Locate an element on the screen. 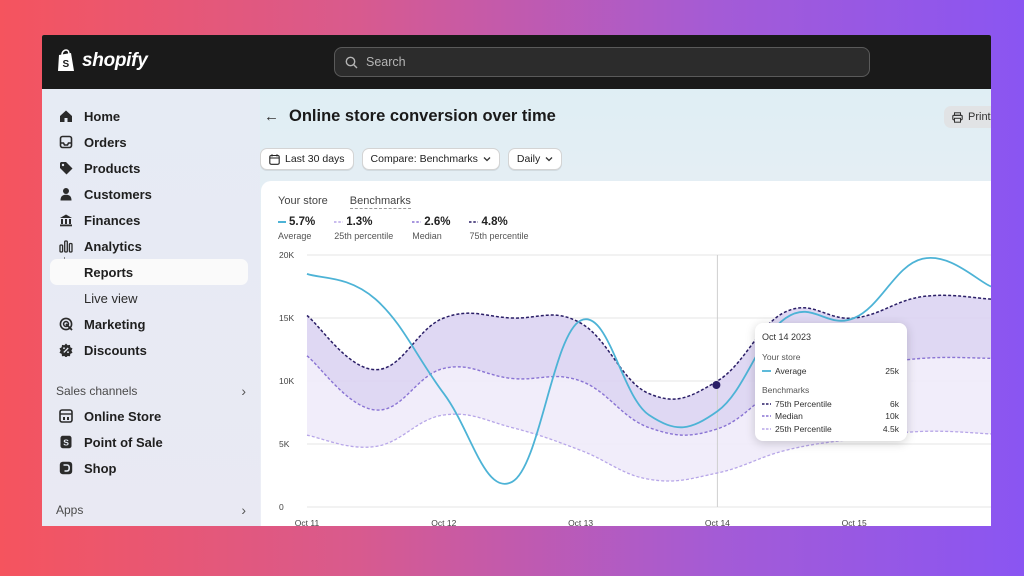 The image size is (1024, 576). sidebar-item-label: Finances is located at coordinates (112, 220).